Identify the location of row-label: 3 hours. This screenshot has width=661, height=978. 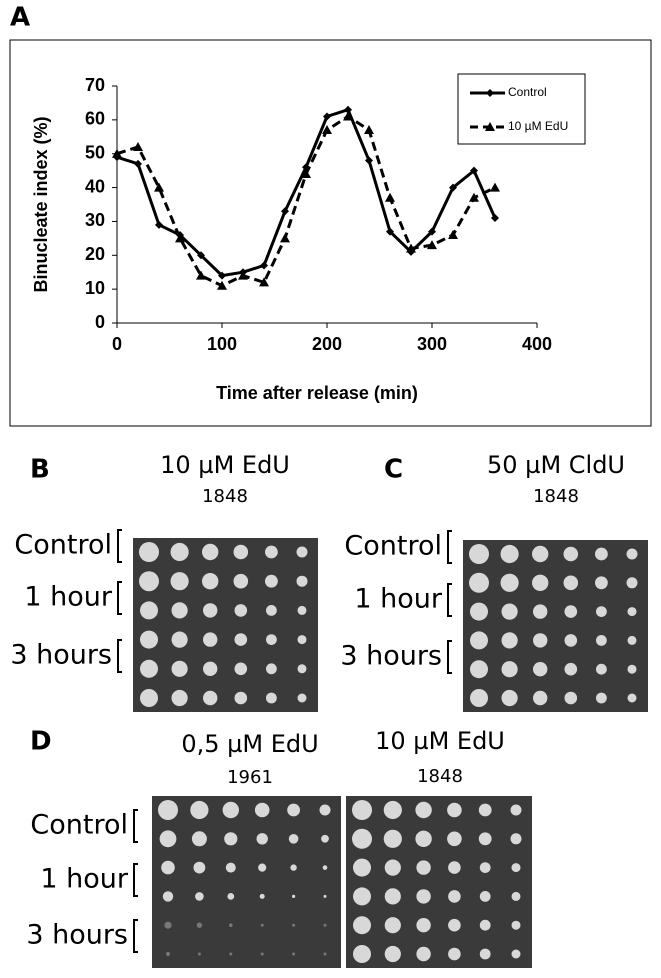
(61, 655).